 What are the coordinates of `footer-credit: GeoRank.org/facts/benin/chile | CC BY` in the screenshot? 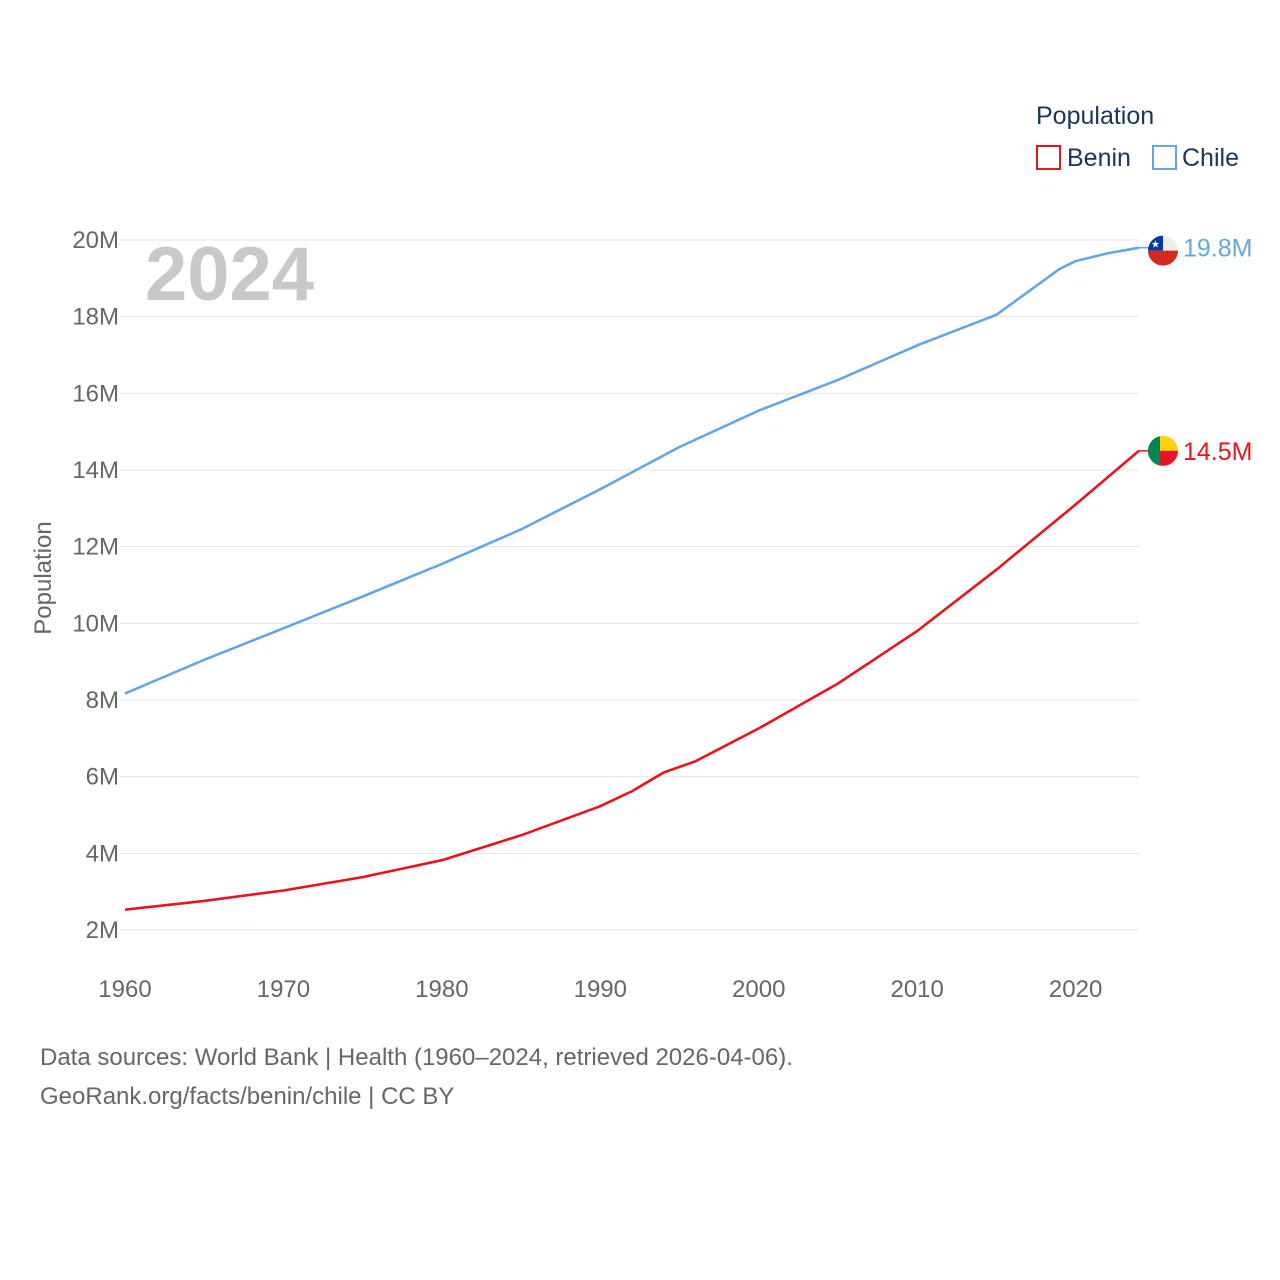 It's located at (247, 1096).